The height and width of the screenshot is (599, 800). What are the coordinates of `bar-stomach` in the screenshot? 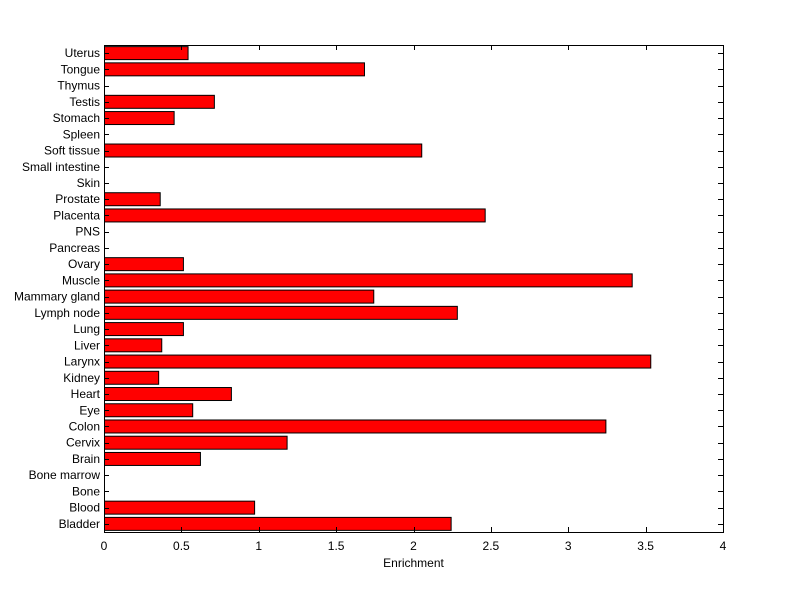 It's located at (139, 118).